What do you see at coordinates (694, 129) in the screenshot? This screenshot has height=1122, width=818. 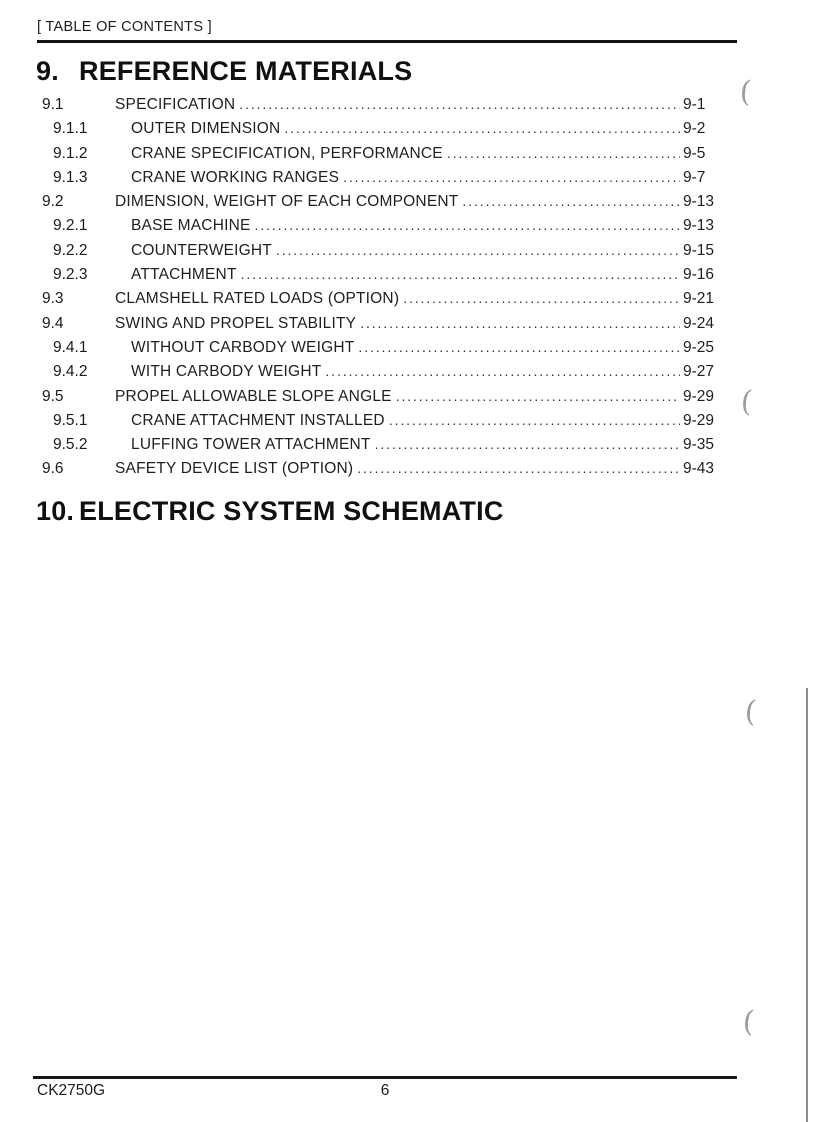 I see `toc-entry-page: 9-2` at bounding box center [694, 129].